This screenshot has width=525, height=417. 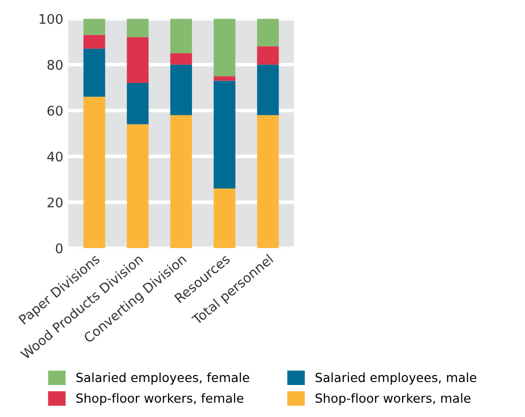 I want to click on y-tick-label: 100, so click(x=51, y=19).